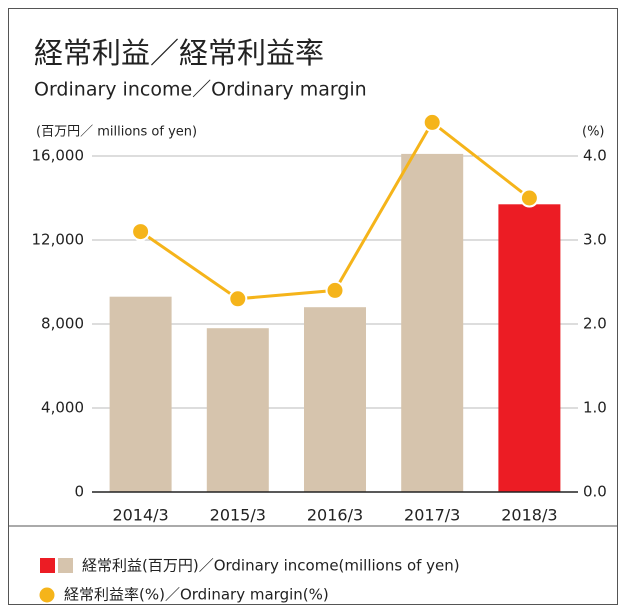 This screenshot has width=626, height=613. Describe the element at coordinates (238, 515) in the screenshot. I see `x-tick-label: 2015/3` at that location.